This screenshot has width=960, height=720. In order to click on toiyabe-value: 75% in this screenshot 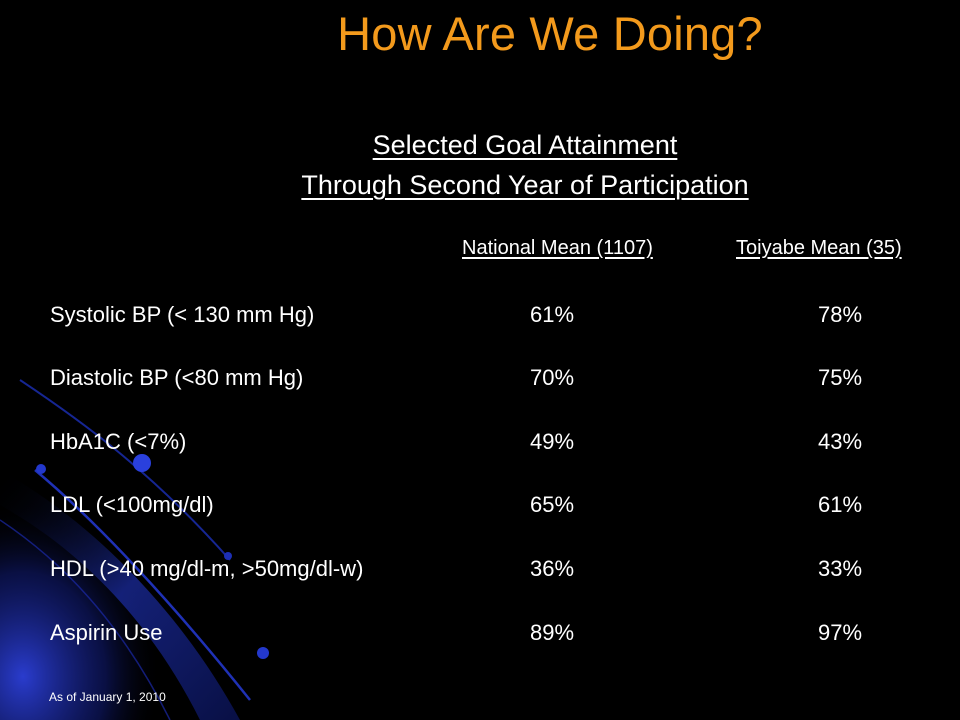, I will do `click(840, 377)`.